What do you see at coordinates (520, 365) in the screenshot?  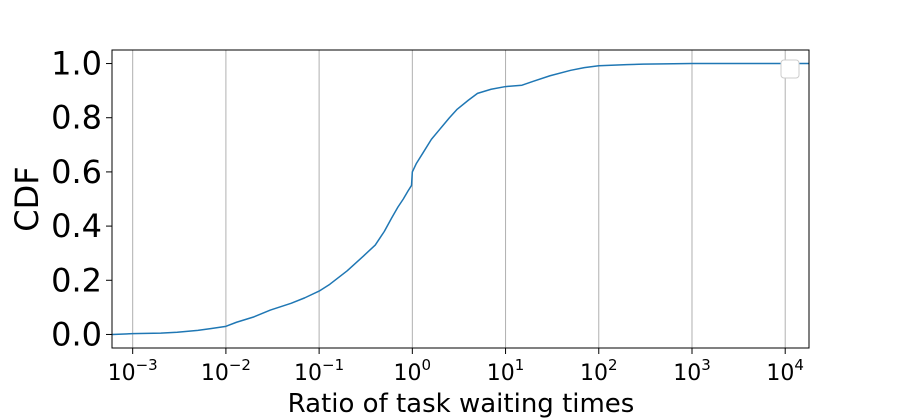 I see `x-tick-exponent: 1` at bounding box center [520, 365].